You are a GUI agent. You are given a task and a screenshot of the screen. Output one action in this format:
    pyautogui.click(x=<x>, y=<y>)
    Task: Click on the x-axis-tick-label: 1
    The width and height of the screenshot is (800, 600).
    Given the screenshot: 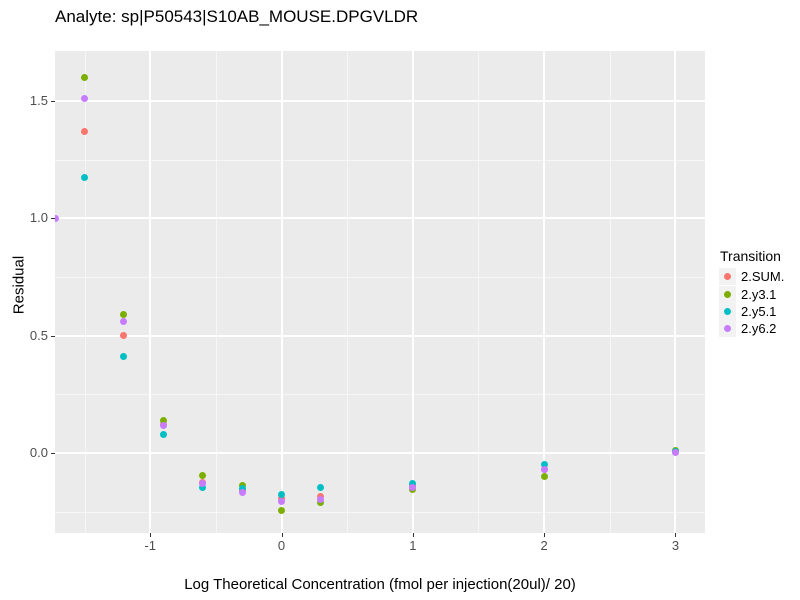 What is the action you would take?
    pyautogui.click(x=413, y=545)
    